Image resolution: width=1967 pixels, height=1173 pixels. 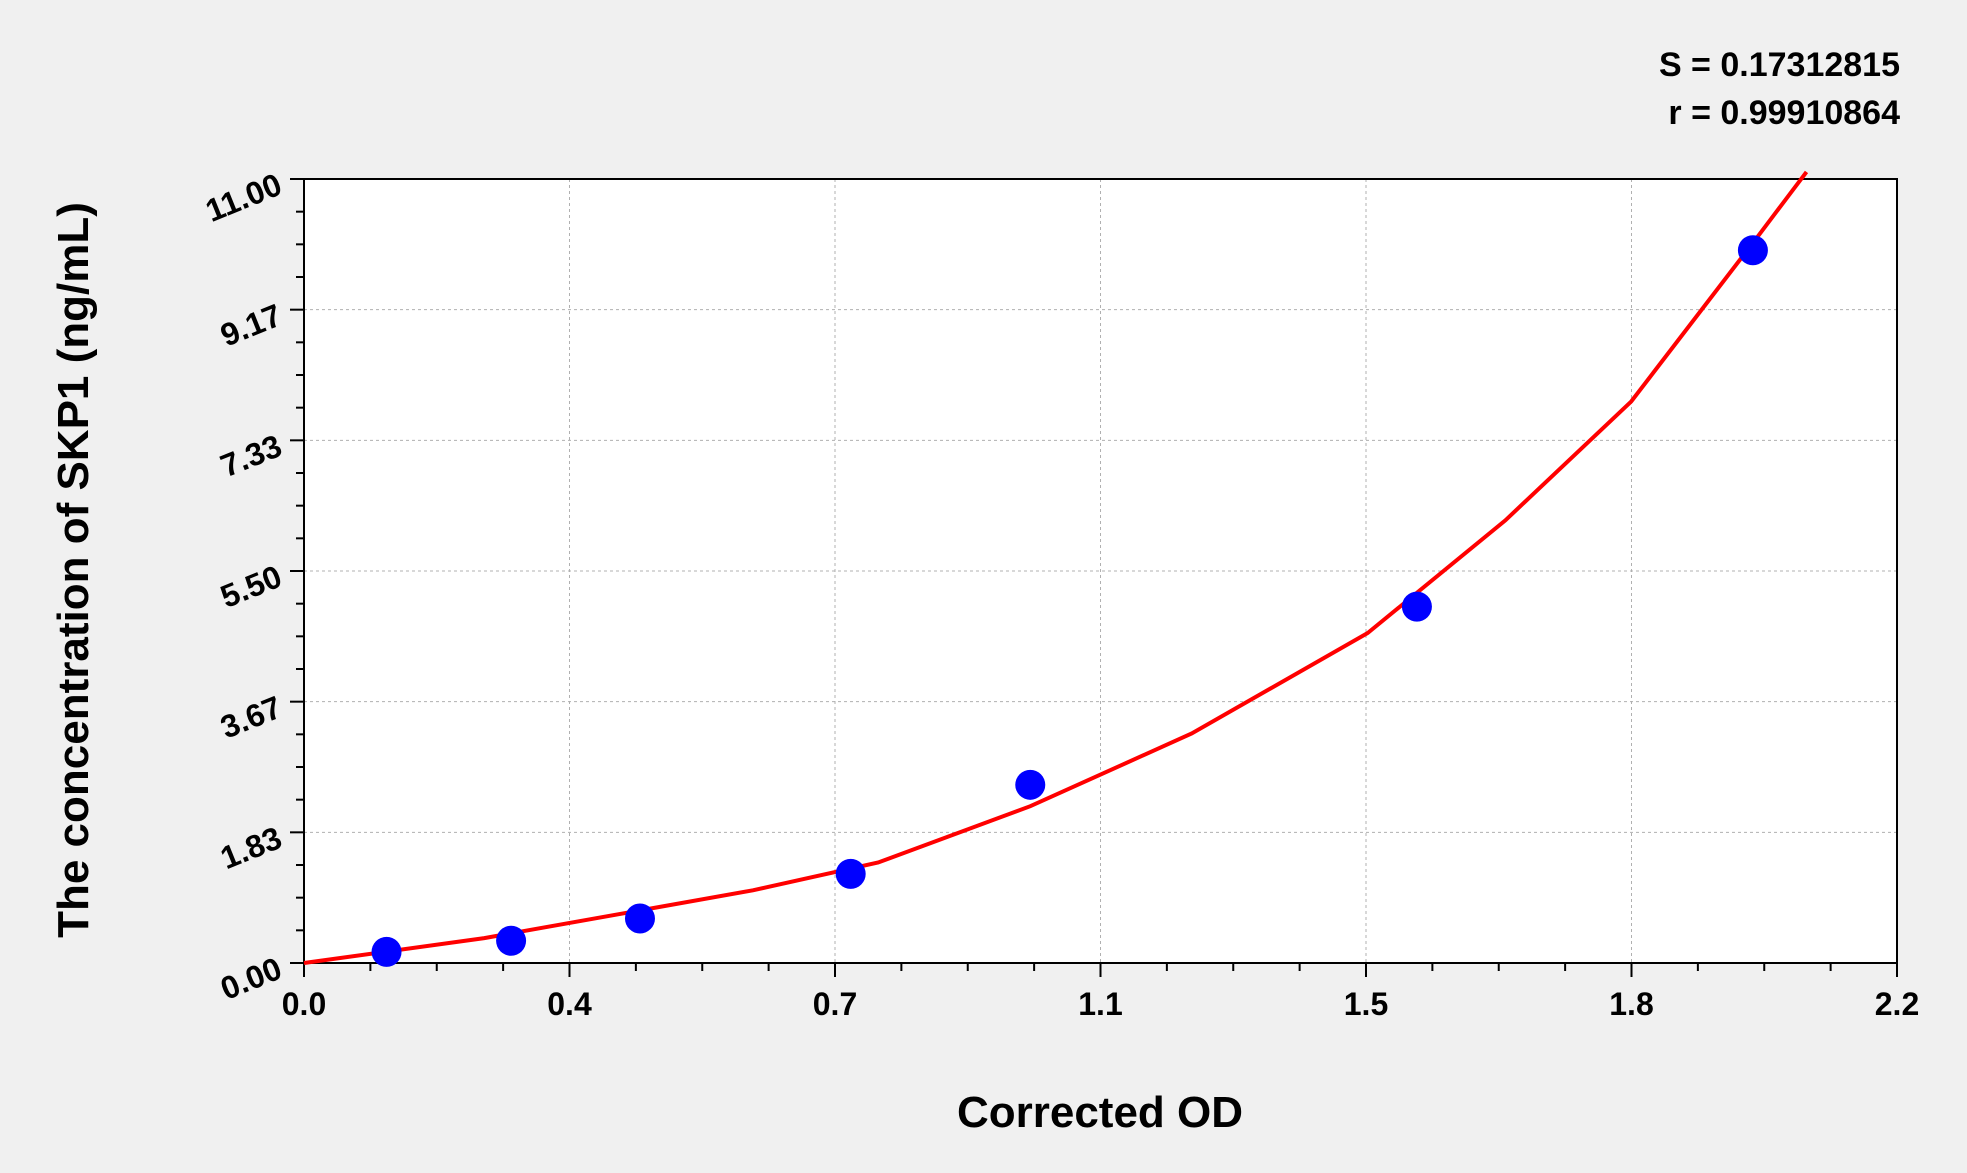 I want to click on x-tick-label: 2.2, so click(x=1897, y=1004).